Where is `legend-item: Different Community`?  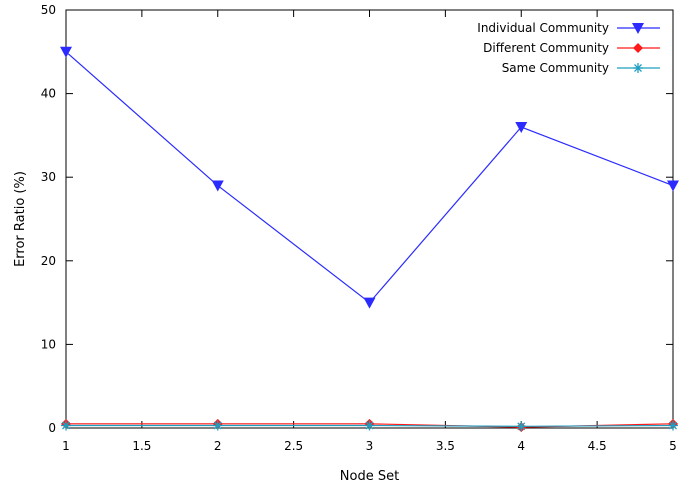
legend-item: Different Community is located at coordinates (571, 48).